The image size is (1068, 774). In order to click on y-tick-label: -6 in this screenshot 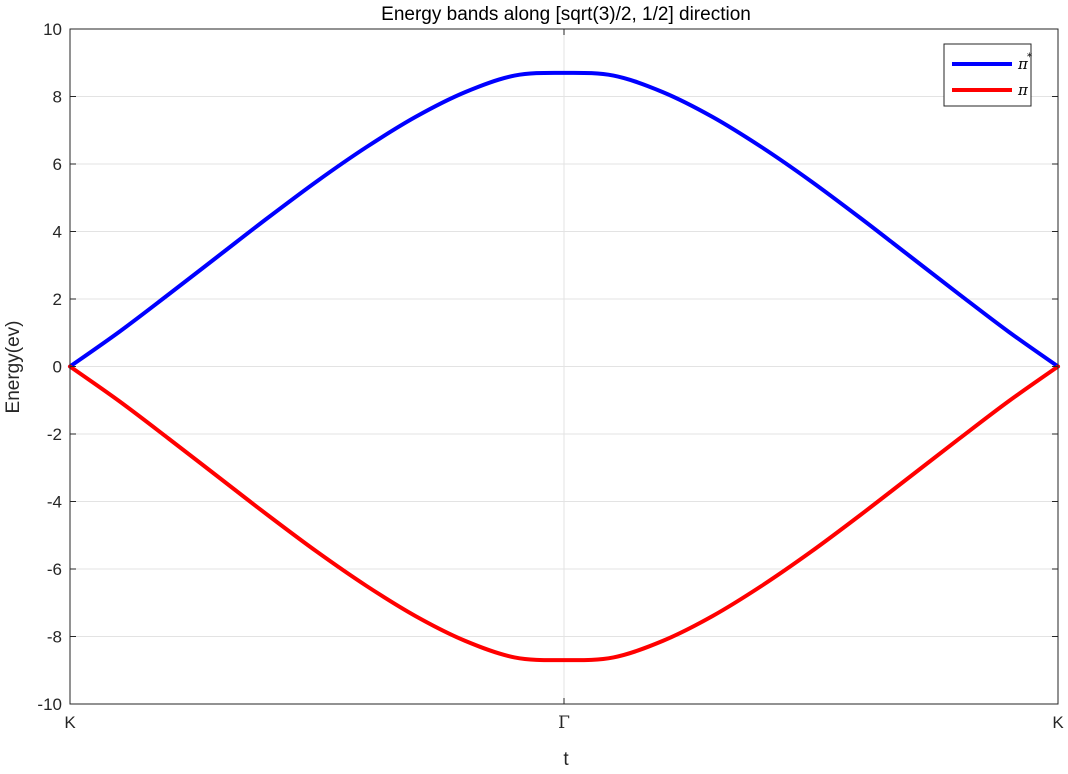, I will do `click(54, 569)`.